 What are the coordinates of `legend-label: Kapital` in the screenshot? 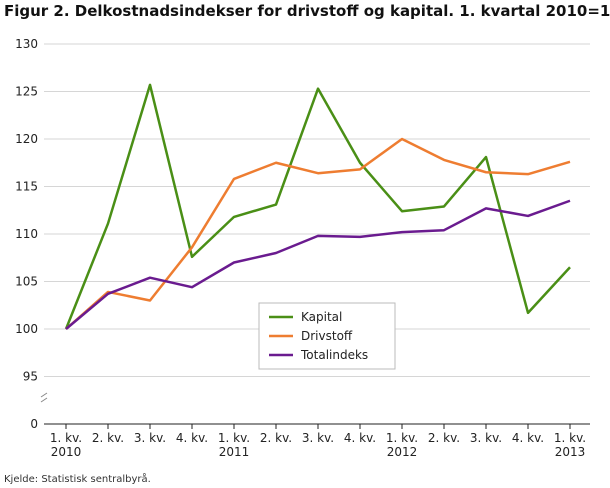 It's located at (321, 317).